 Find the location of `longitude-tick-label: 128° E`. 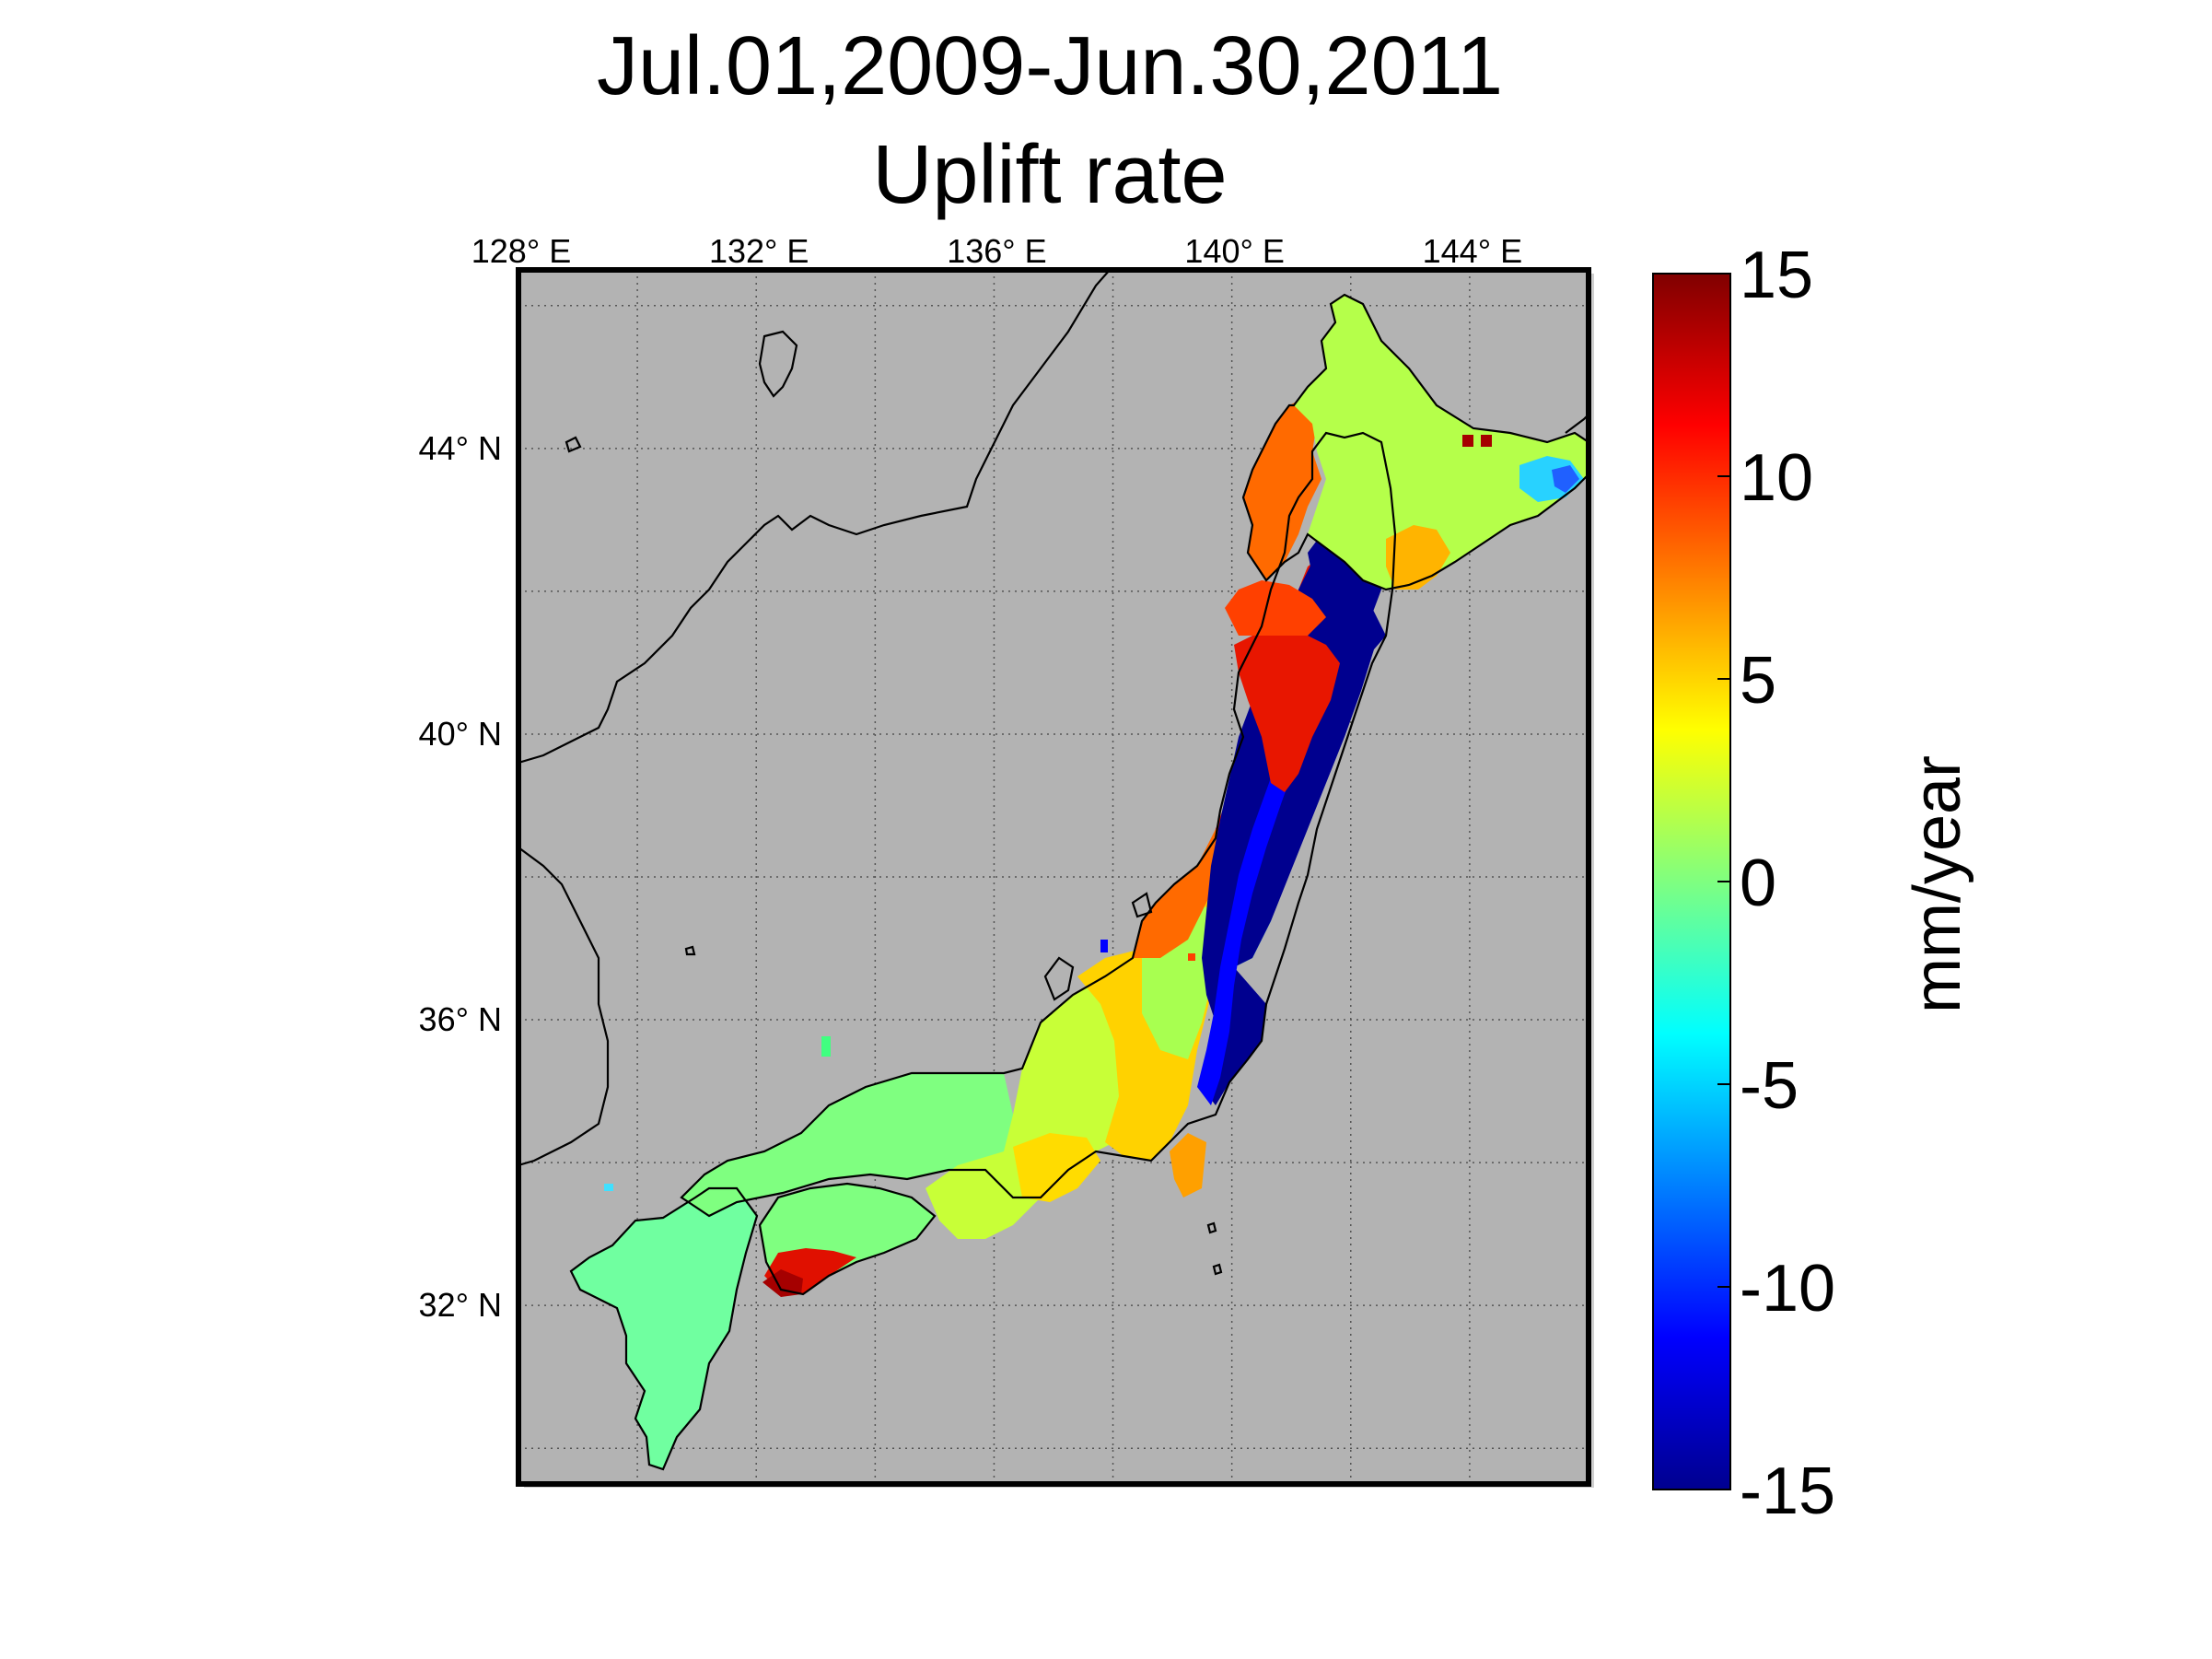

longitude-tick-label: 128° E is located at coordinates (521, 251).